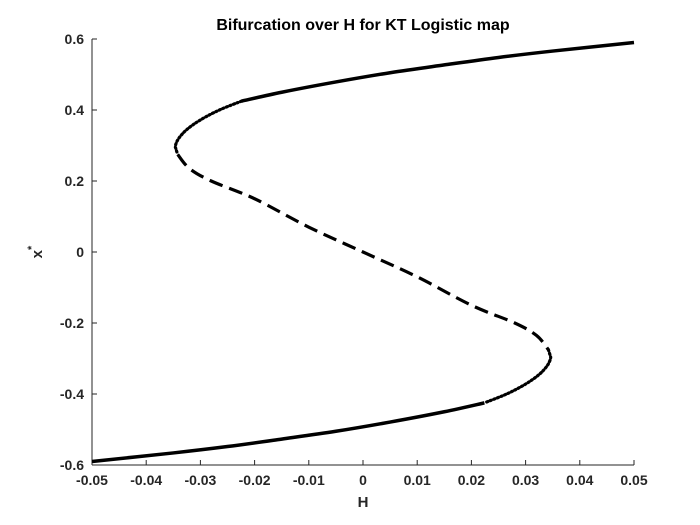 The height and width of the screenshot is (525, 700). Describe the element at coordinates (417, 480) in the screenshot. I see `x-tick-label: 0.01` at that location.